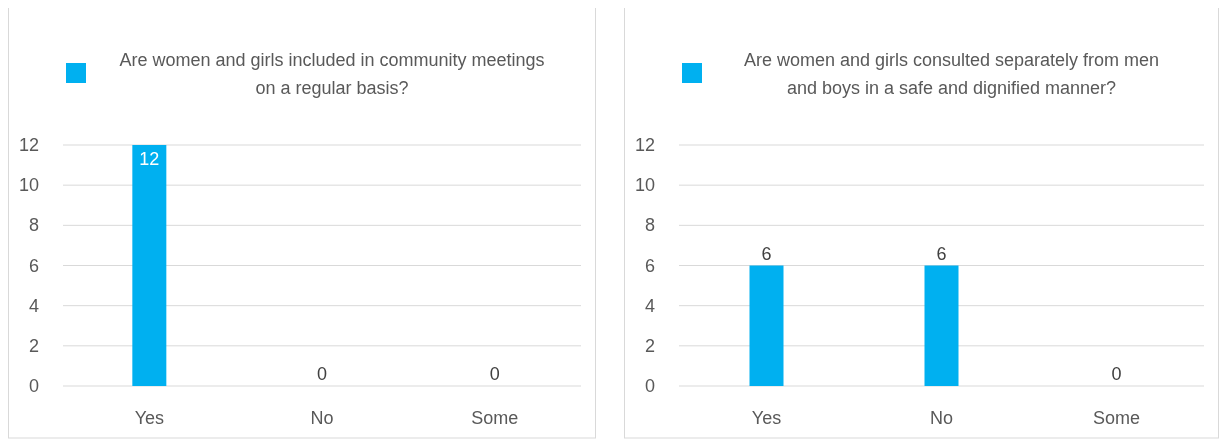  I want to click on data-label: 12, so click(149, 159).